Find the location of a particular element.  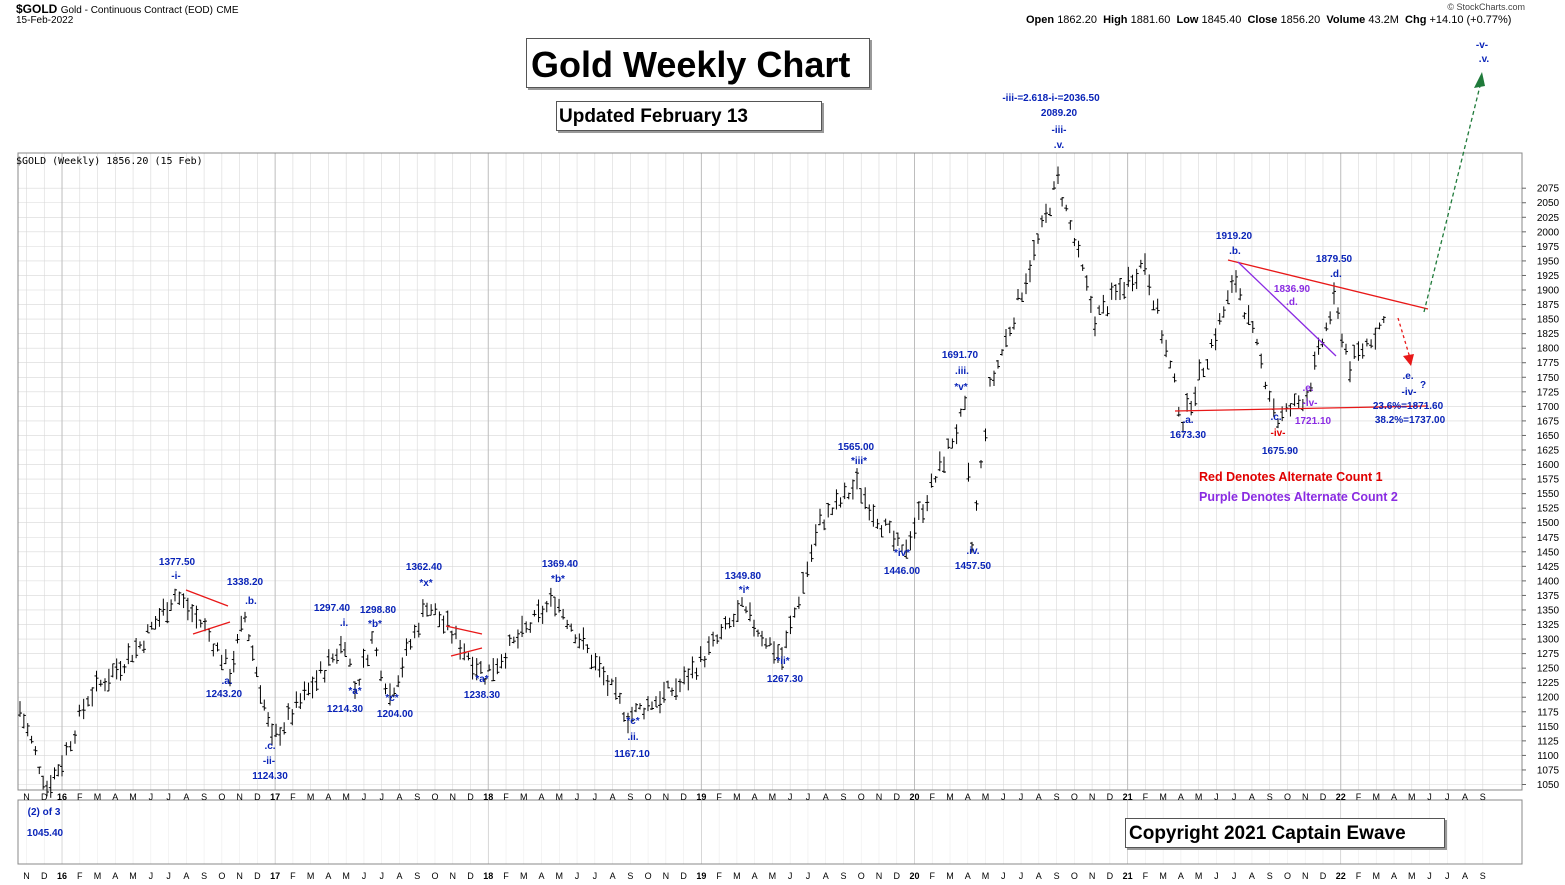

wave-label: 1369.40 is located at coordinates (560, 564).